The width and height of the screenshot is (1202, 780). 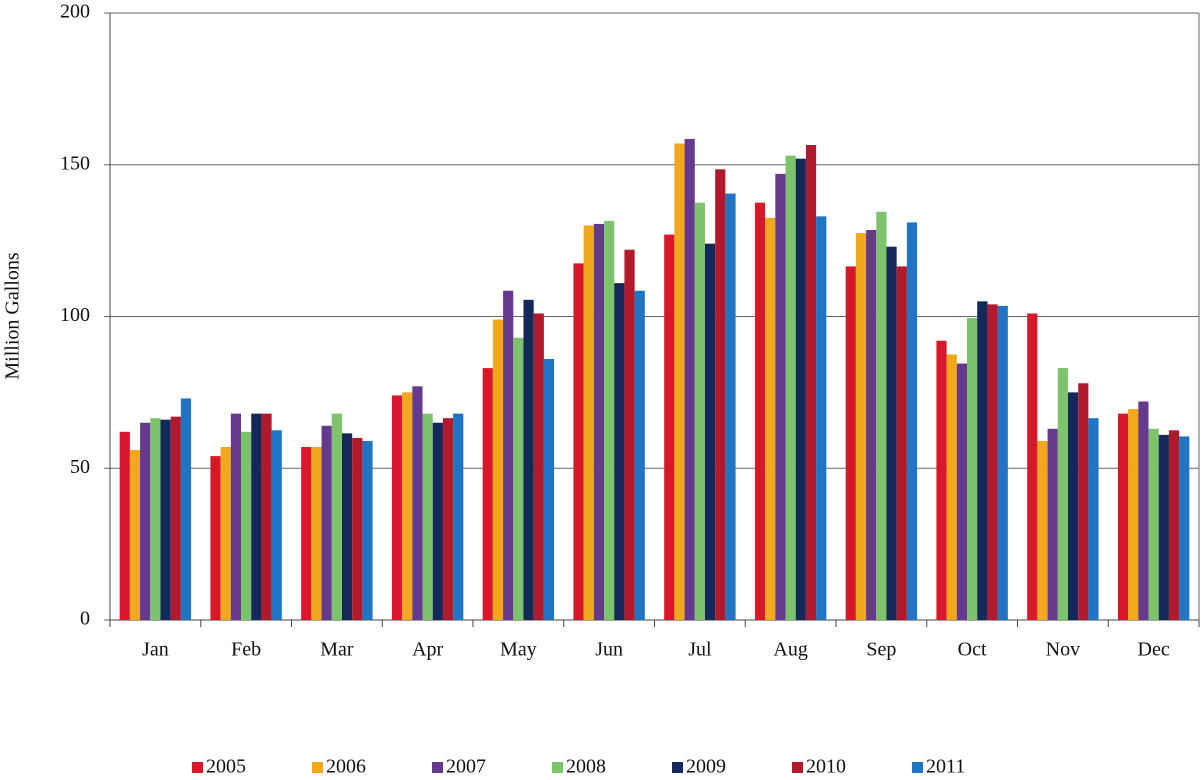 I want to click on legend-label: 2009, so click(x=706, y=767).